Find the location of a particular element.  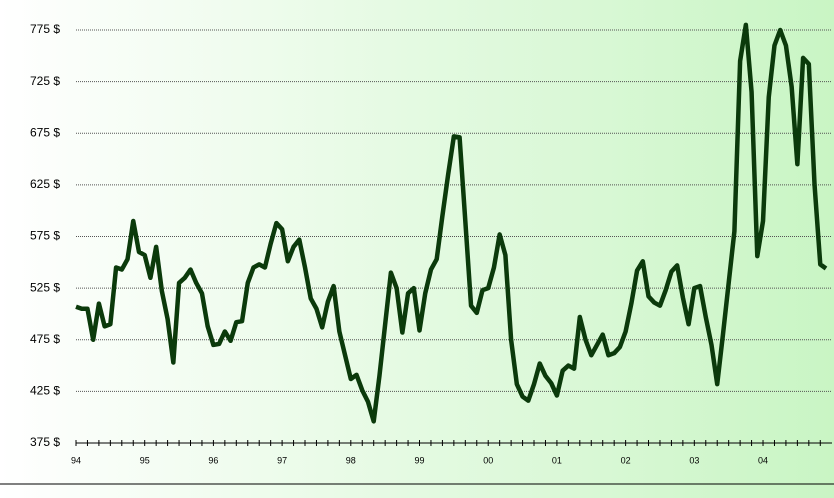

x-tick-label: 98 is located at coordinates (351, 460).